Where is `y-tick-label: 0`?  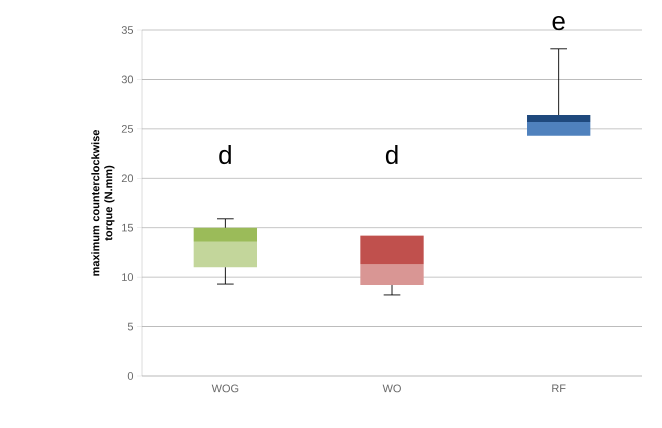
y-tick-label: 0 is located at coordinates (131, 376).